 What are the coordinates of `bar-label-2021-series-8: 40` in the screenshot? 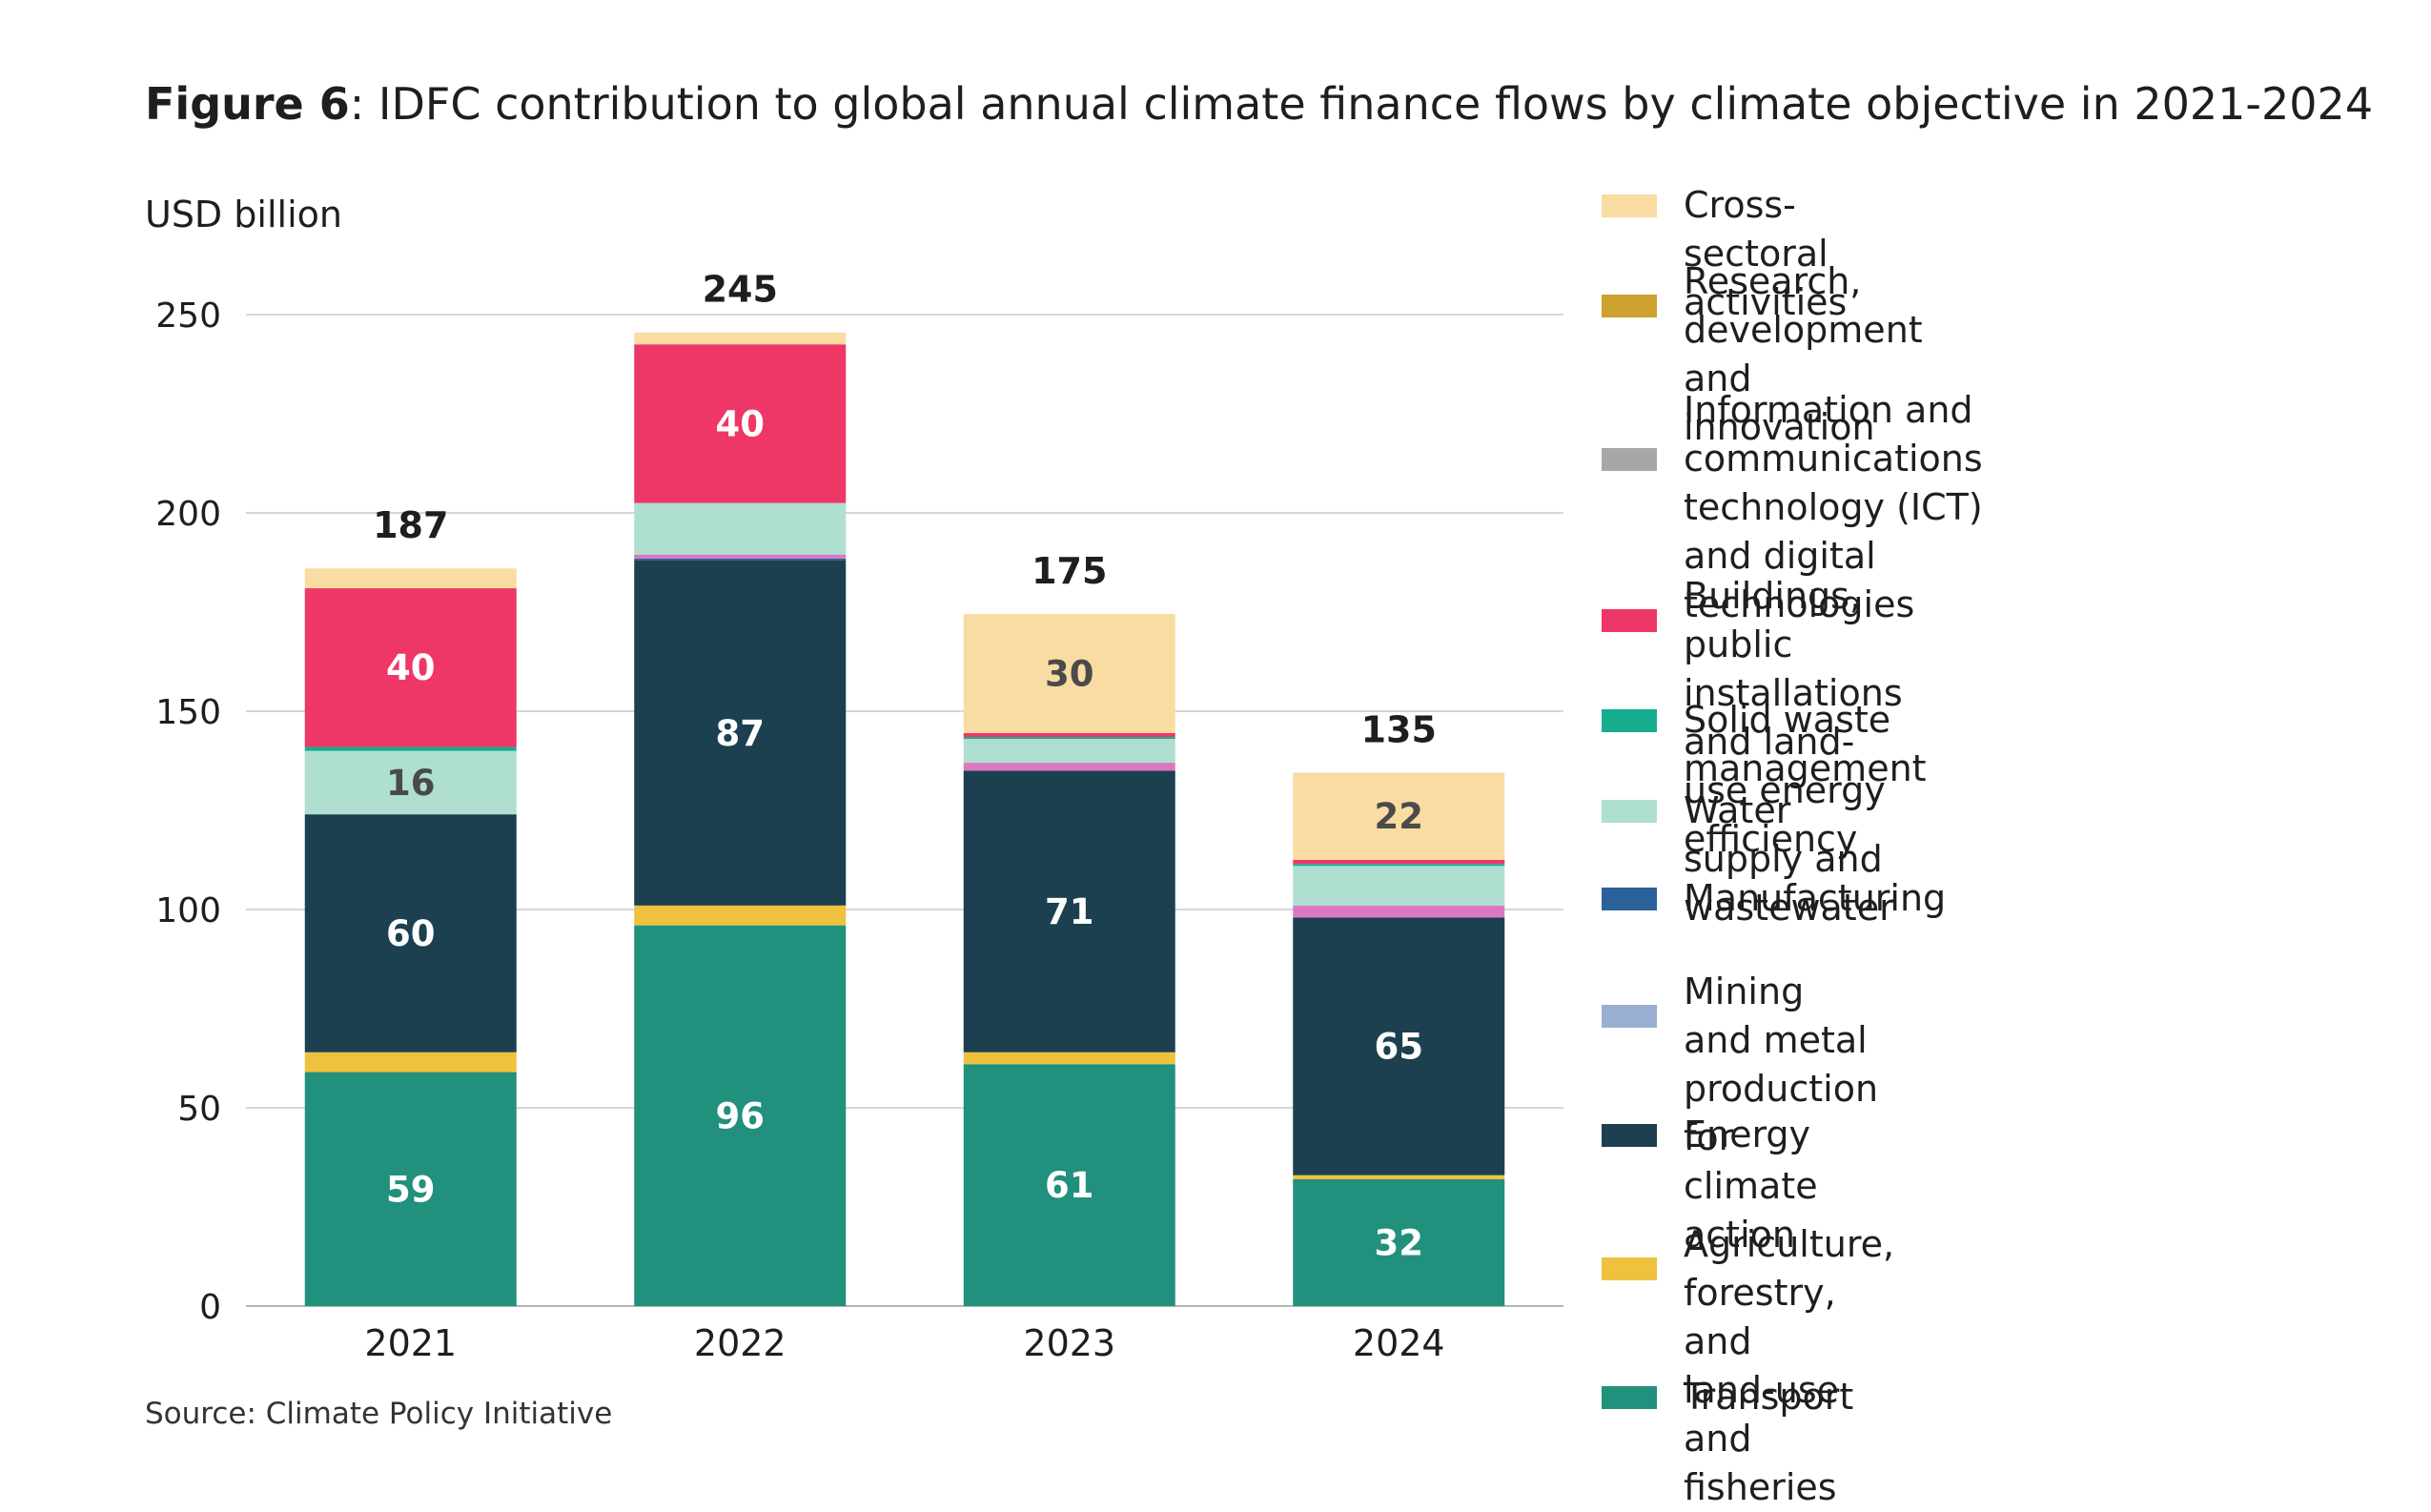 It's located at (411, 667).